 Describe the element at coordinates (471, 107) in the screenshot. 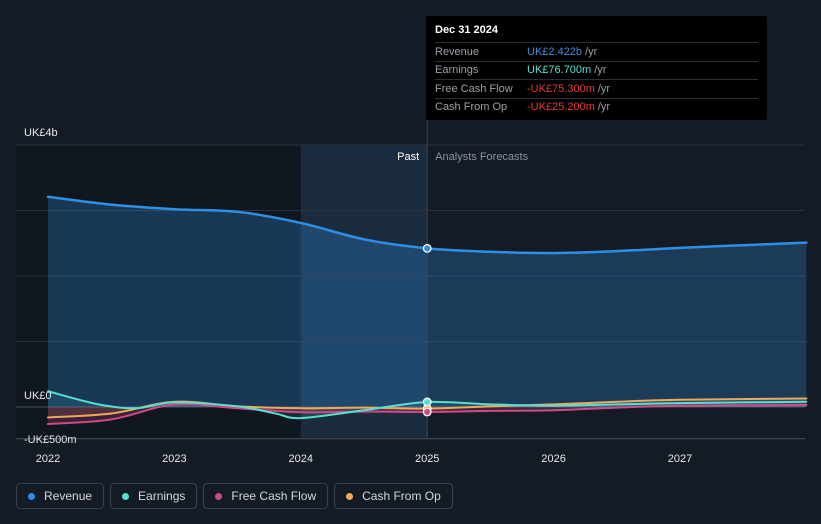

I see `tooltip-label: Cash From Op` at that location.